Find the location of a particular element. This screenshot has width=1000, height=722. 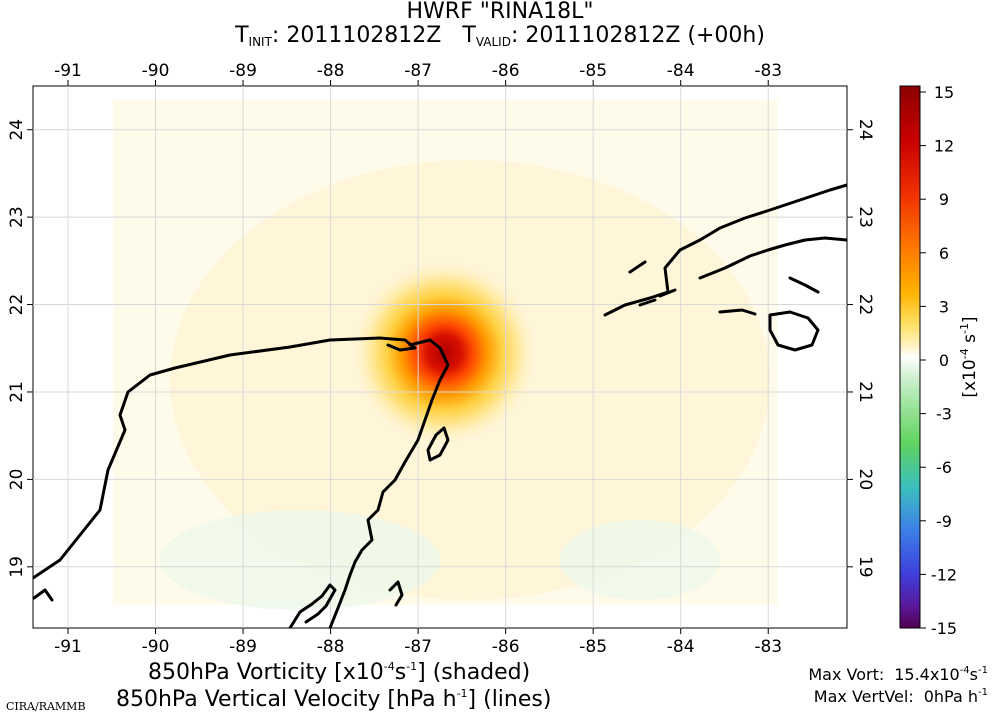

colorbar-tick-label: -12 is located at coordinates (944, 574).